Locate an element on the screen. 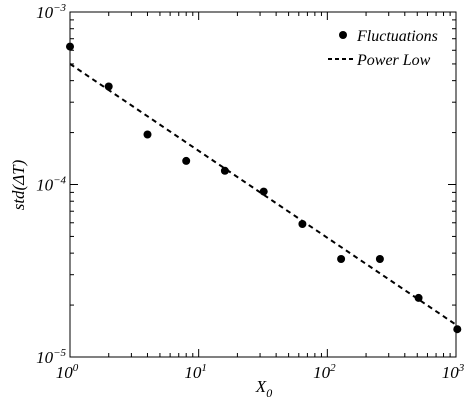 This screenshot has width=465, height=404. x-axis-label: X0 is located at coordinates (263, 388).